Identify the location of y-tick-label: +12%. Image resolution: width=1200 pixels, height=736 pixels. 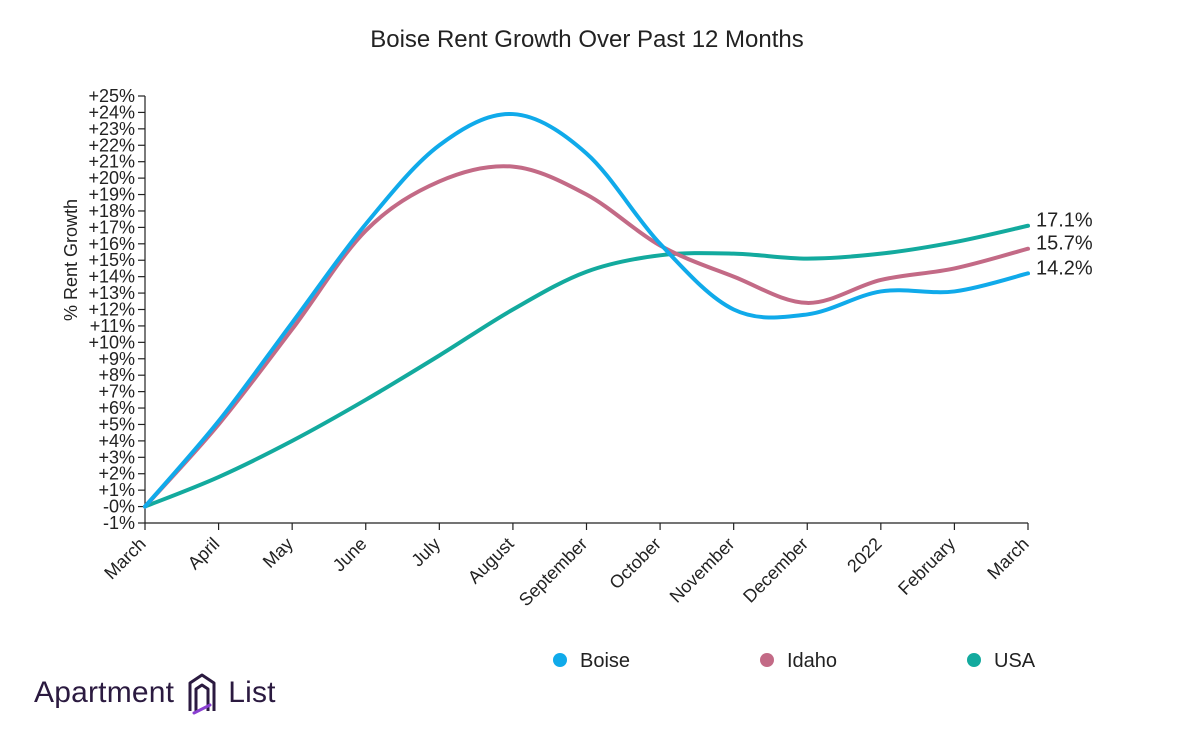
(111, 310).